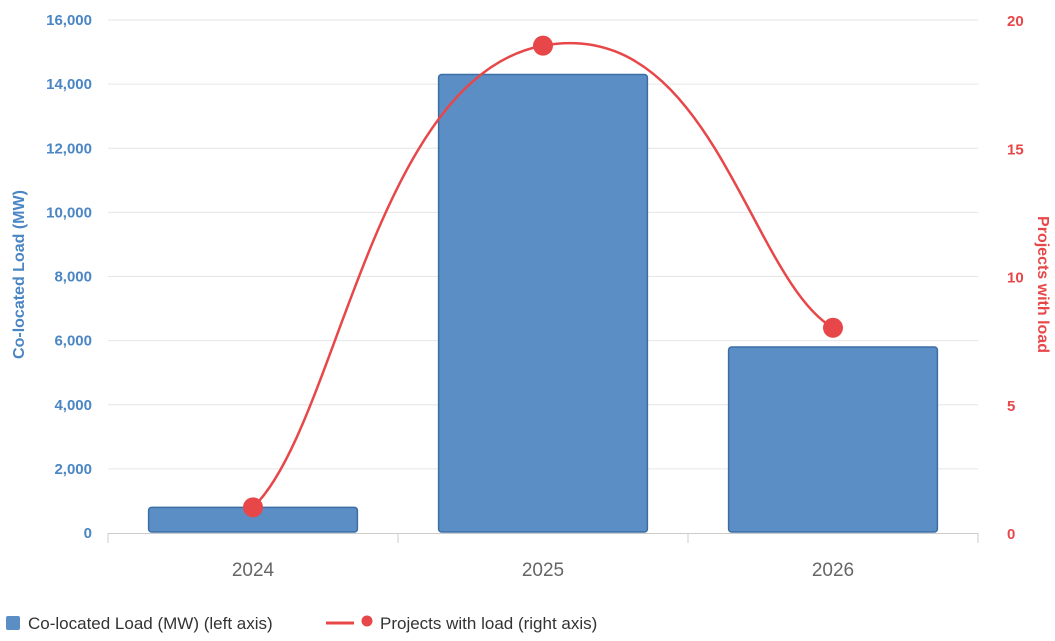 The image size is (1055, 641). What do you see at coordinates (1015, 278) in the screenshot?
I see `y-tick-label-right: 10` at bounding box center [1015, 278].